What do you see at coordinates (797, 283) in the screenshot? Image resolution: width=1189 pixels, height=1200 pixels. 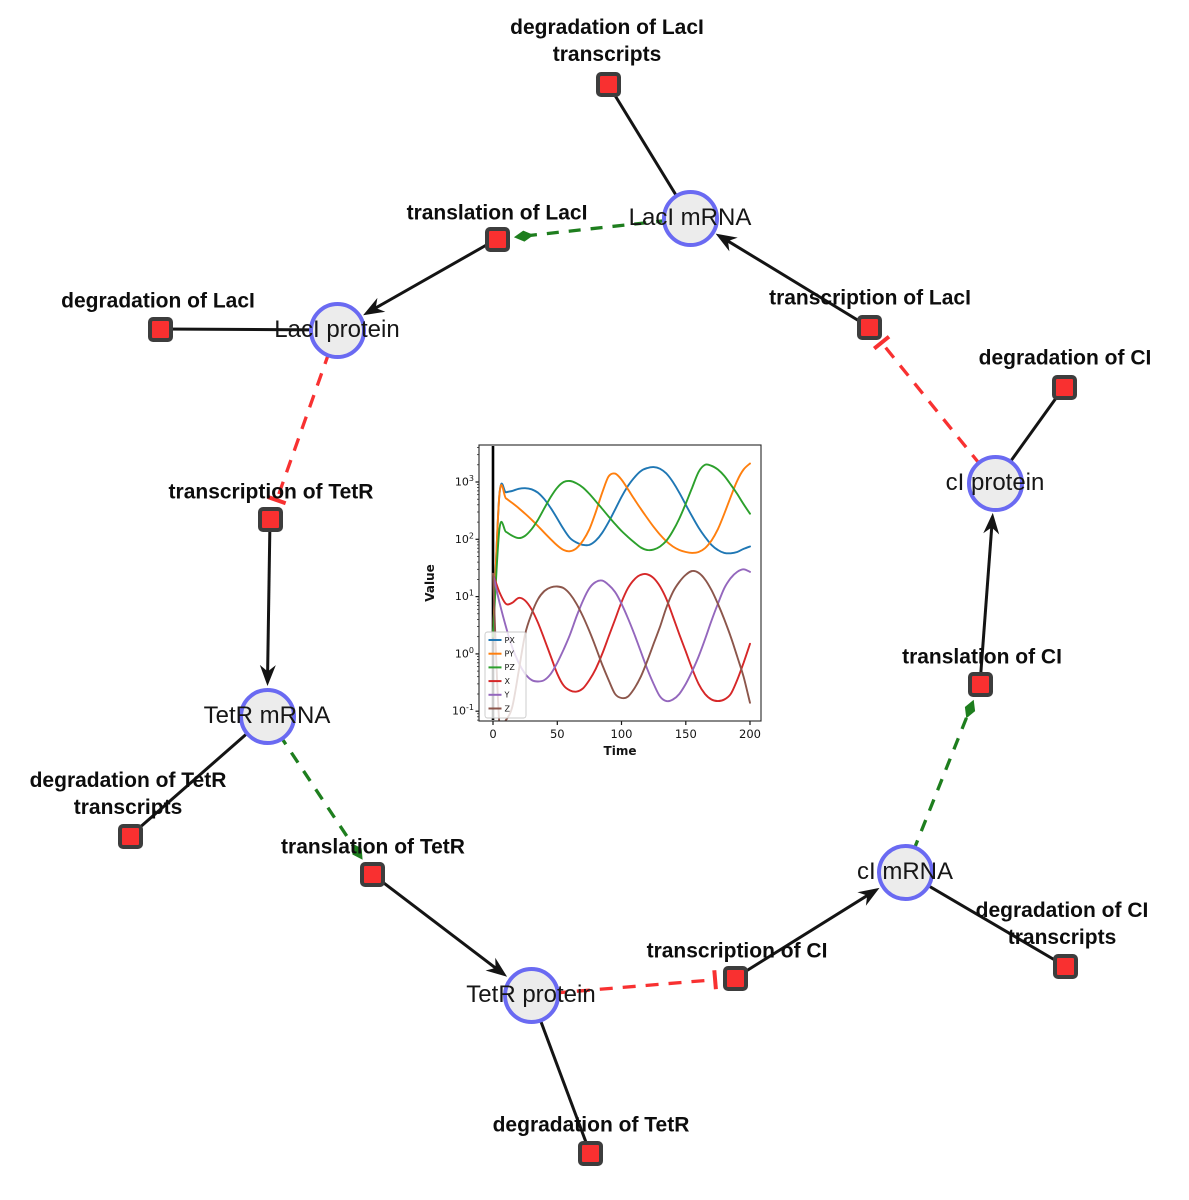 I see `edge-production-tx_lacI-lacI_mRNA` at bounding box center [797, 283].